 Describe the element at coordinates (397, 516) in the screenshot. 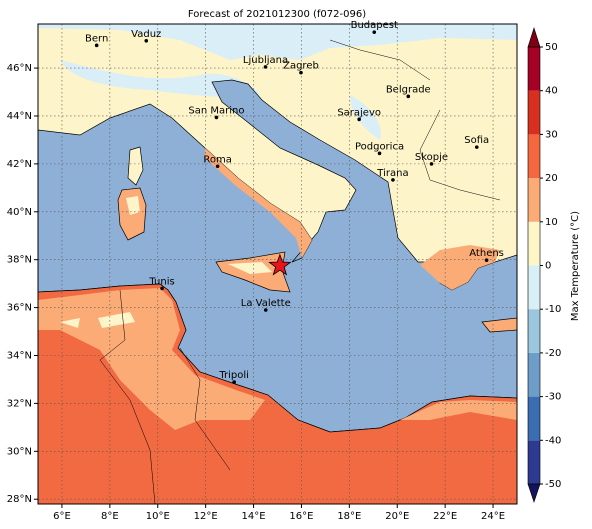

I see `x-tick-label: 20°E` at that location.